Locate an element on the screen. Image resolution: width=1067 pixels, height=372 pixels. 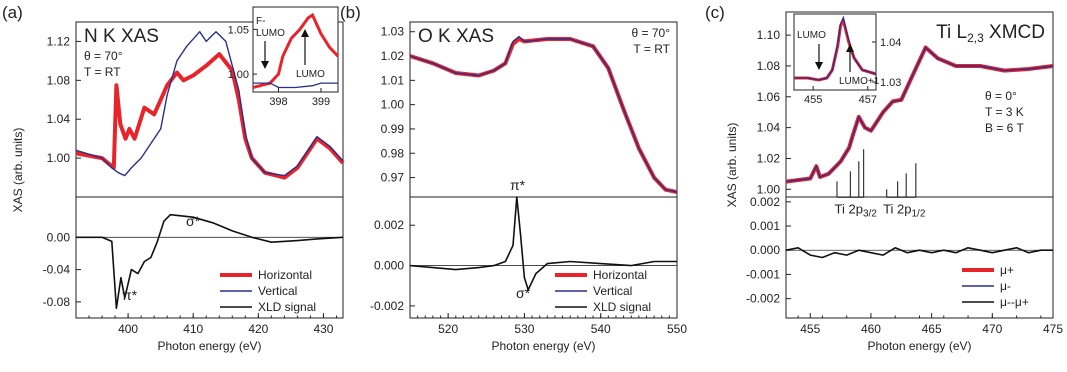
inset-x-tick-label: 455 is located at coordinates (813, 100).